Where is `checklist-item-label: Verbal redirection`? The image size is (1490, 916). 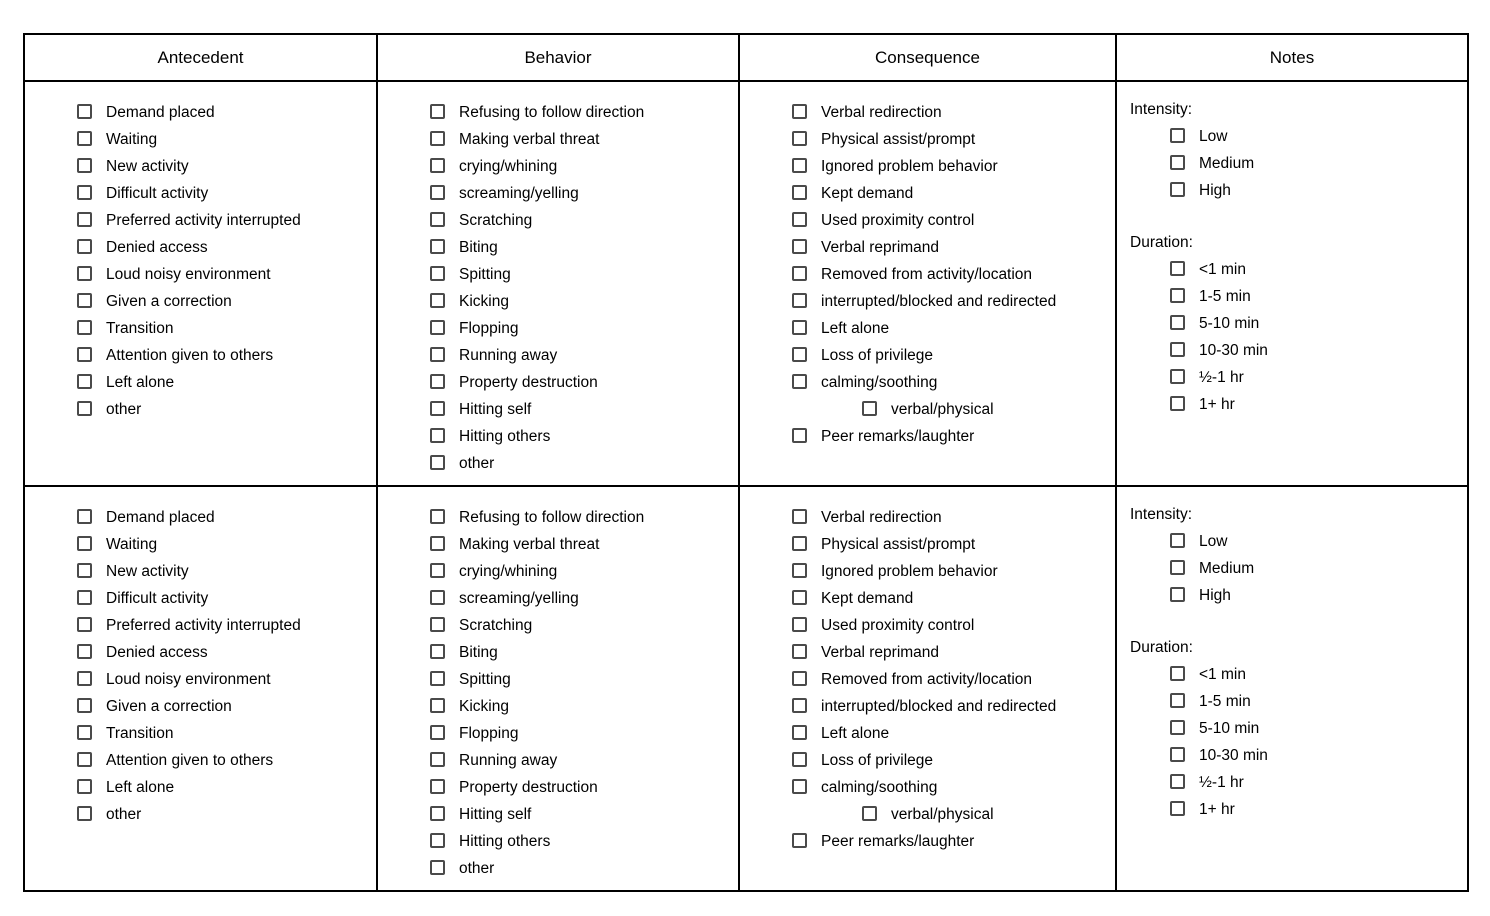 checklist-item-label: Verbal redirection is located at coordinates (881, 112).